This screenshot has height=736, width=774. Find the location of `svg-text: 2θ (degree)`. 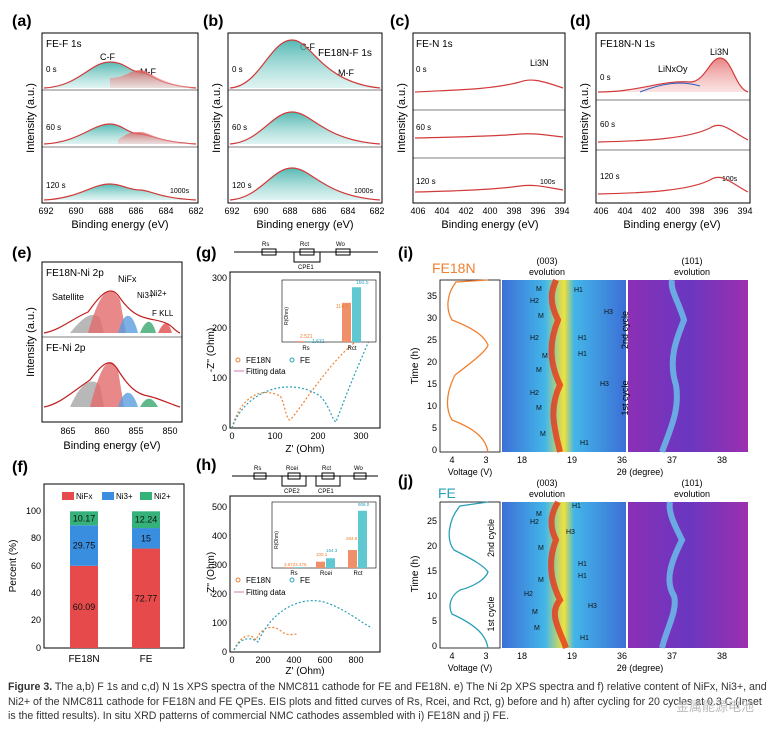

svg-text: 2θ (degree) is located at coordinates (640, 472).